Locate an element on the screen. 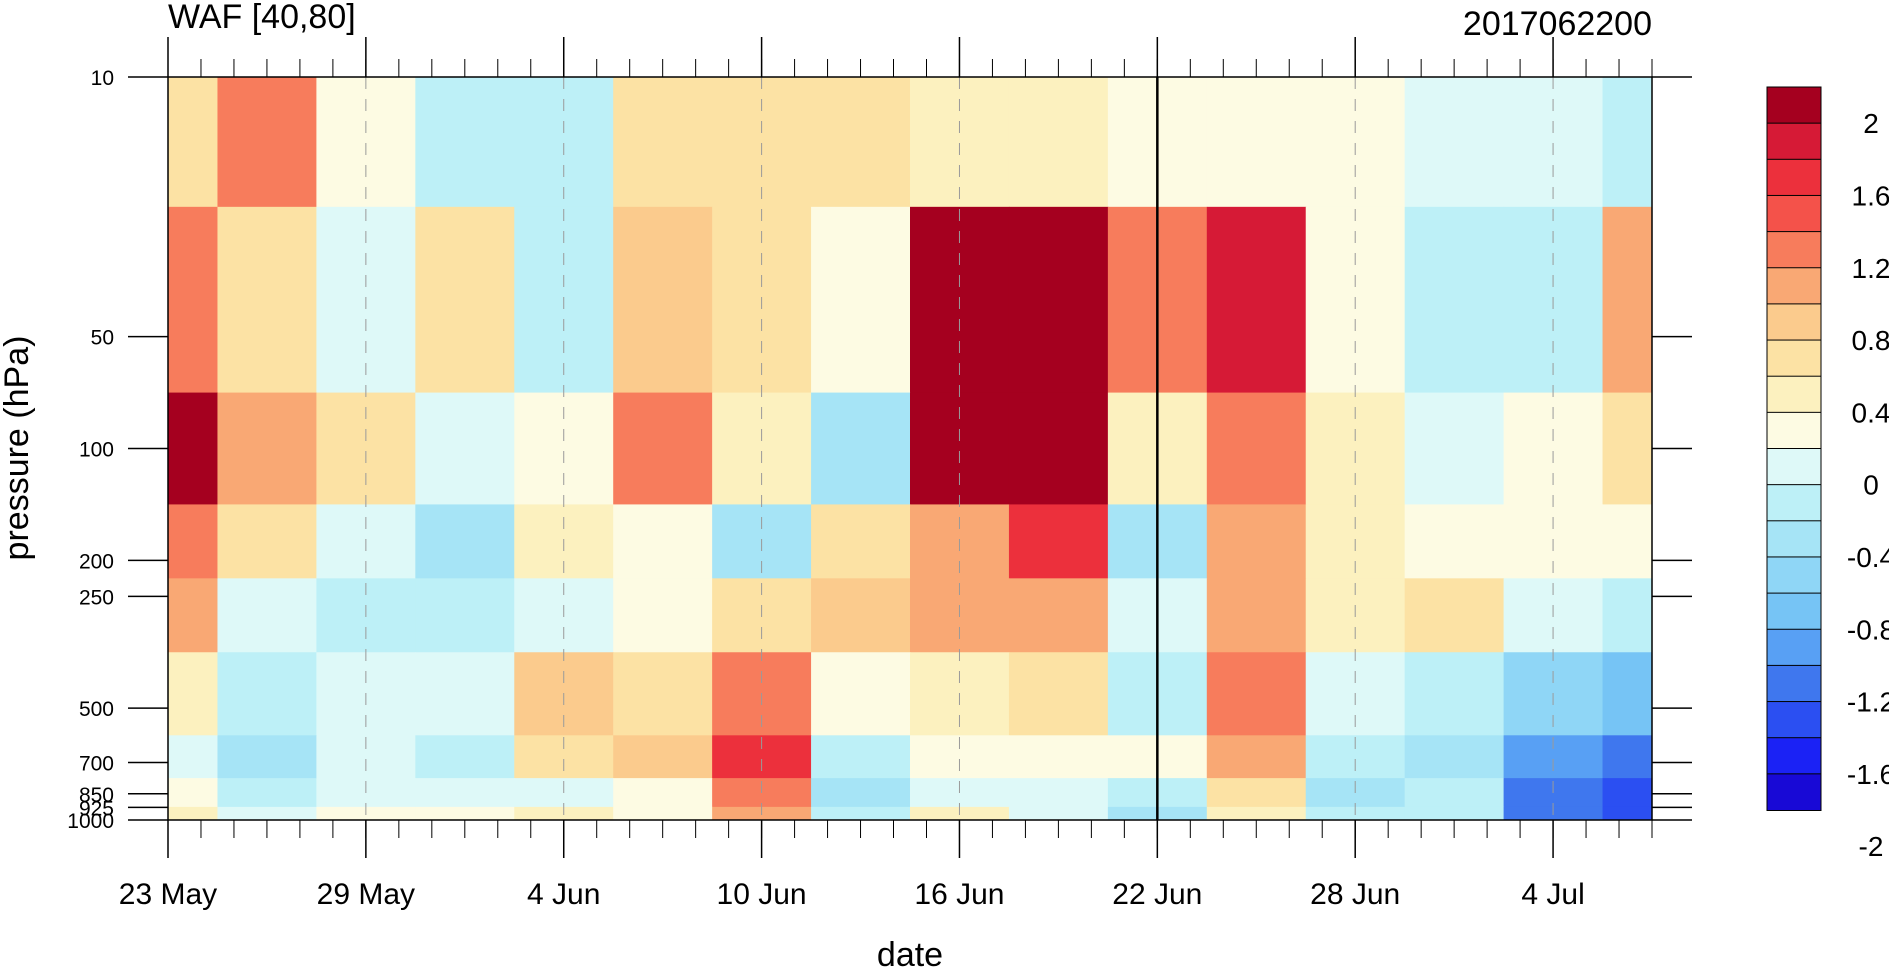  colorbar-label: -0.8 is located at coordinates (1868, 629).